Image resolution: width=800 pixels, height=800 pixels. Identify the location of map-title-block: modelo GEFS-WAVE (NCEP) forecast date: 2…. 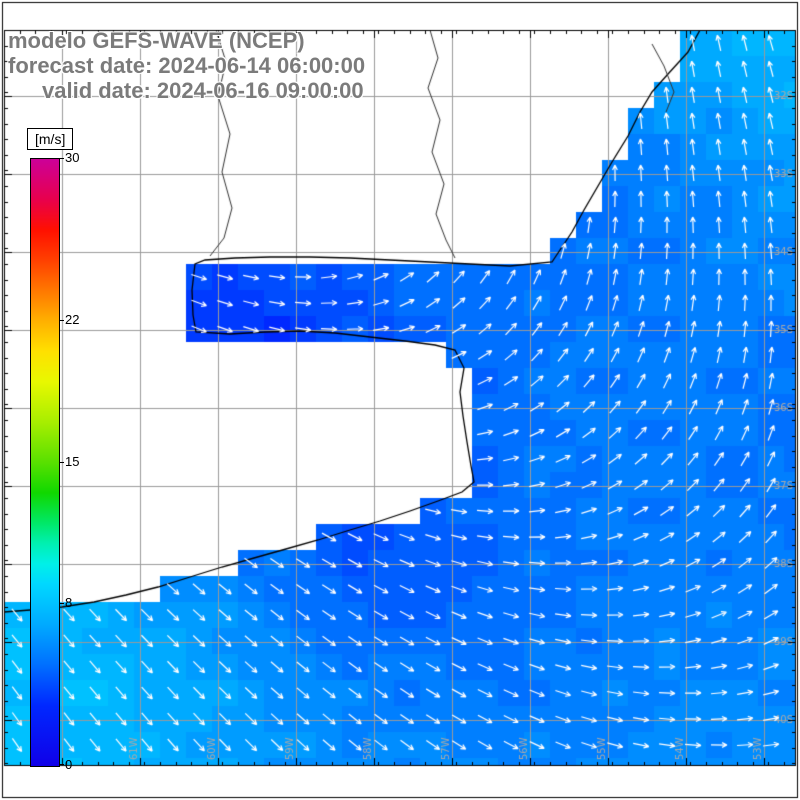
(186, 65).